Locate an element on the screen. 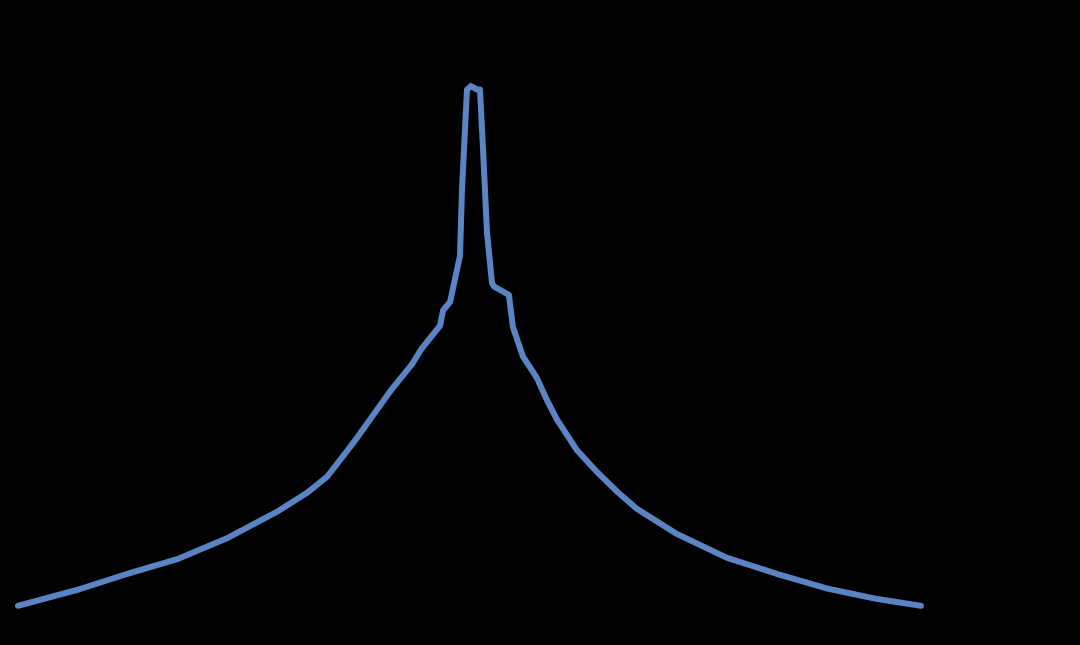 The image size is (1080, 645). y-tick-label: 0.6 is located at coordinates (452, 365).